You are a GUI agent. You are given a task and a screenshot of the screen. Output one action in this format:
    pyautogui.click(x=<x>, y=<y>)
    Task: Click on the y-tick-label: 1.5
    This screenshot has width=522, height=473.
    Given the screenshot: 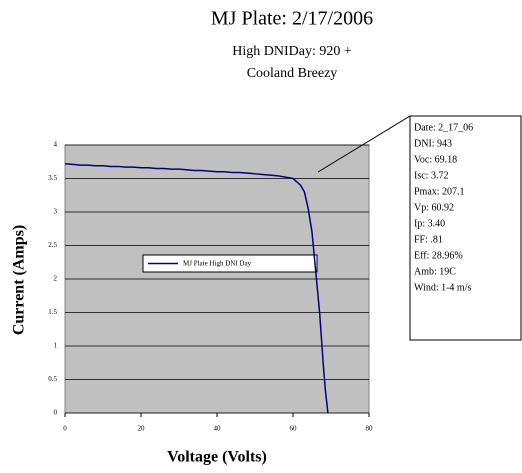 What is the action you would take?
    pyautogui.click(x=52, y=312)
    